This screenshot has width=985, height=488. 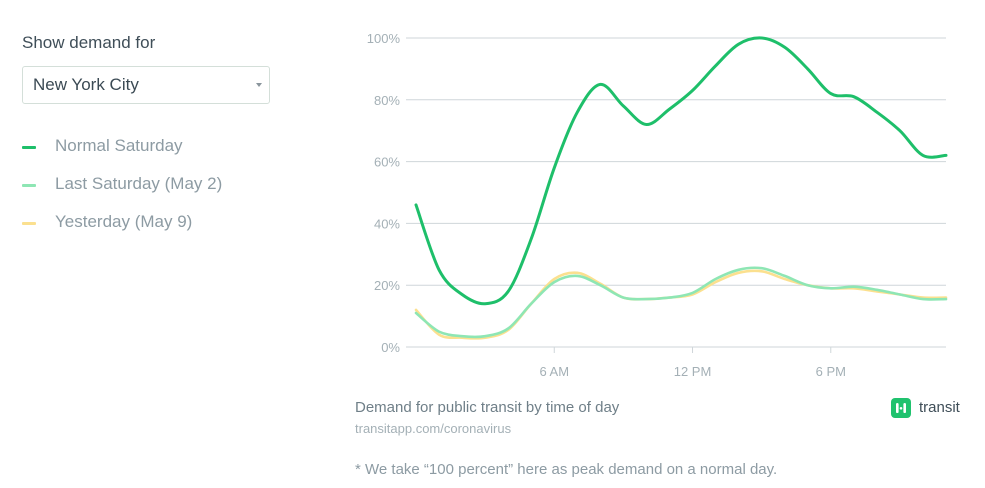 I want to click on y-tick-label-80: 80%, so click(x=387, y=100).